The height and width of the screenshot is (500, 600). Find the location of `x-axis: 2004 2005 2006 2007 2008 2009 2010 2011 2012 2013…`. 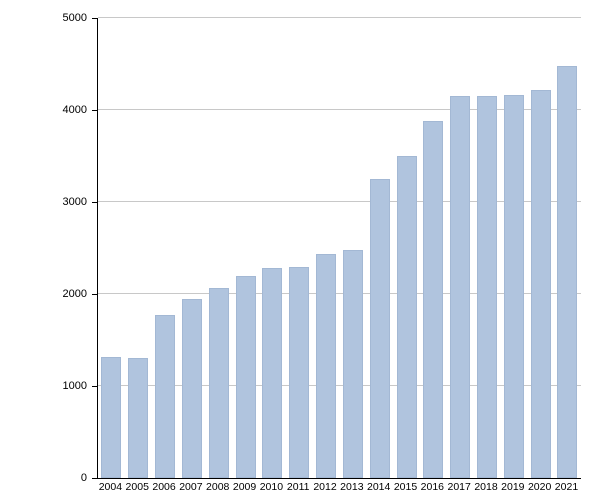

x-axis: 2004 2005 2006 2007 2008 2009 2010 2011 2012 2013… is located at coordinates (338, 489).